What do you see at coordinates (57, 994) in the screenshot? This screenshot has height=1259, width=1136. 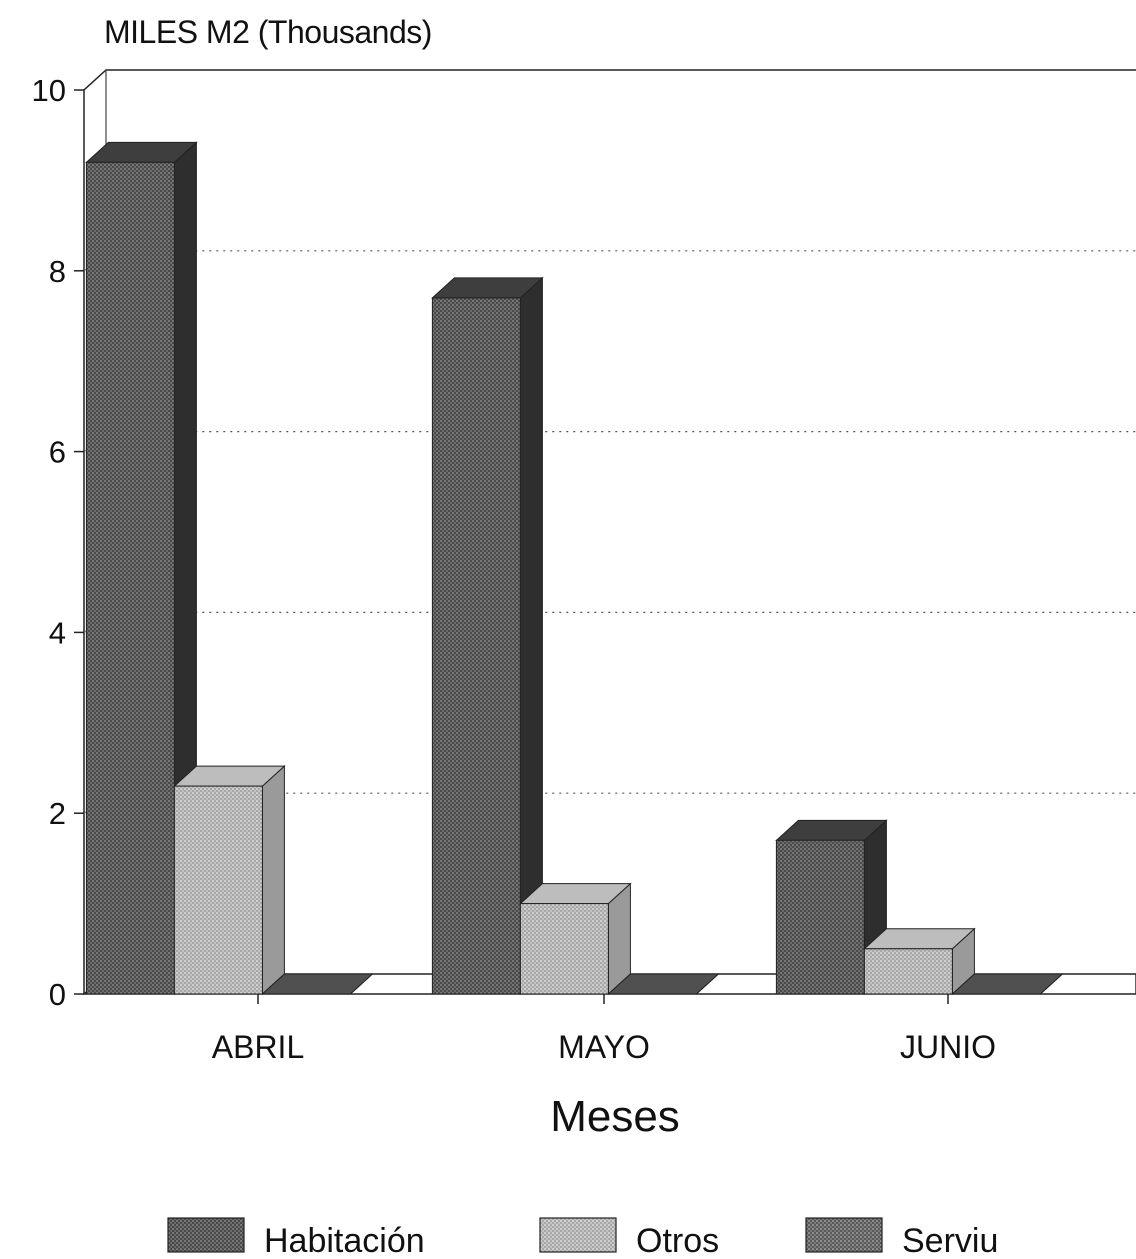 I see `y-tick-label: 0` at bounding box center [57, 994].